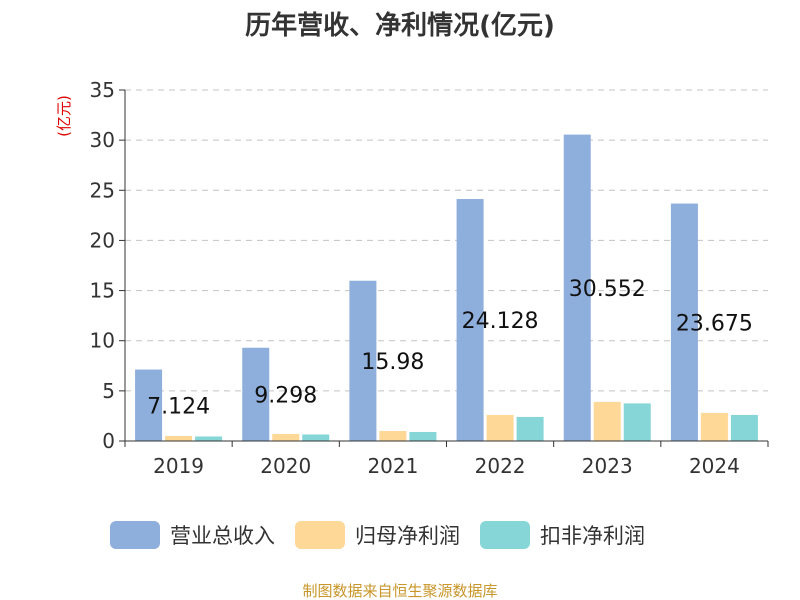 Image resolution: width=800 pixels, height=600 pixels. I want to click on bar-3-2024, so click(744, 427).